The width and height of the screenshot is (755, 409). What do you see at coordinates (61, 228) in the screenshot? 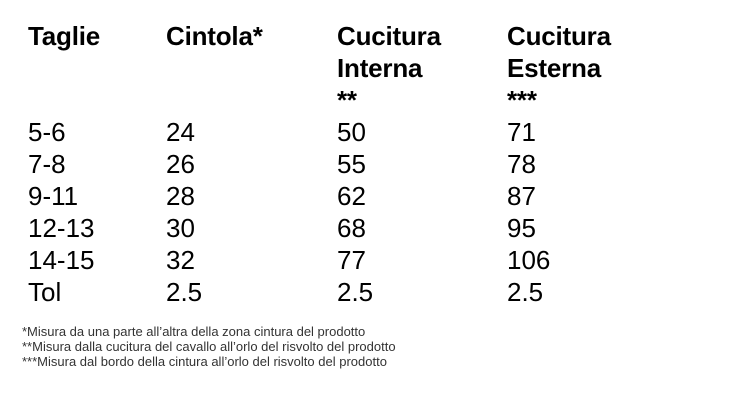
I see `size-label: 12-13` at bounding box center [61, 228].